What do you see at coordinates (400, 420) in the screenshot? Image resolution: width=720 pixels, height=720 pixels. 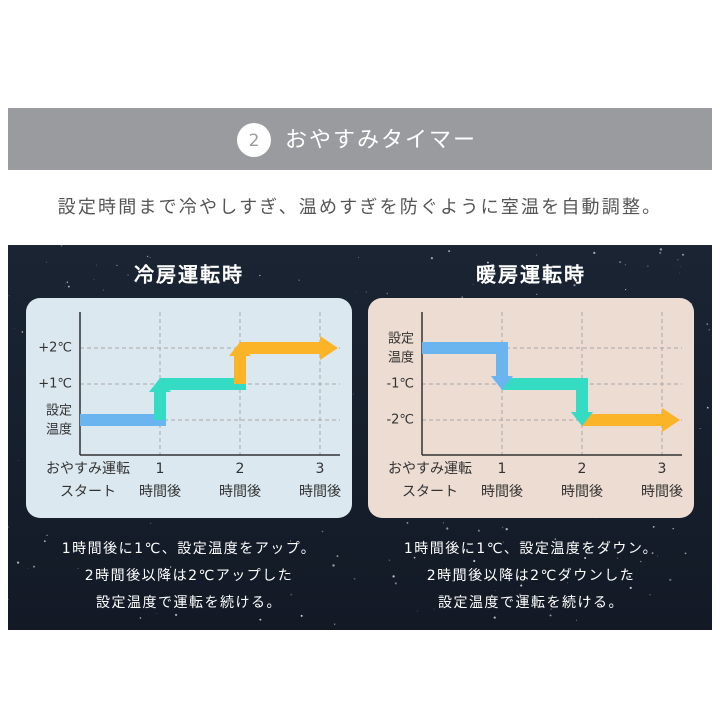 I see `y-label: -2℃` at bounding box center [400, 420].